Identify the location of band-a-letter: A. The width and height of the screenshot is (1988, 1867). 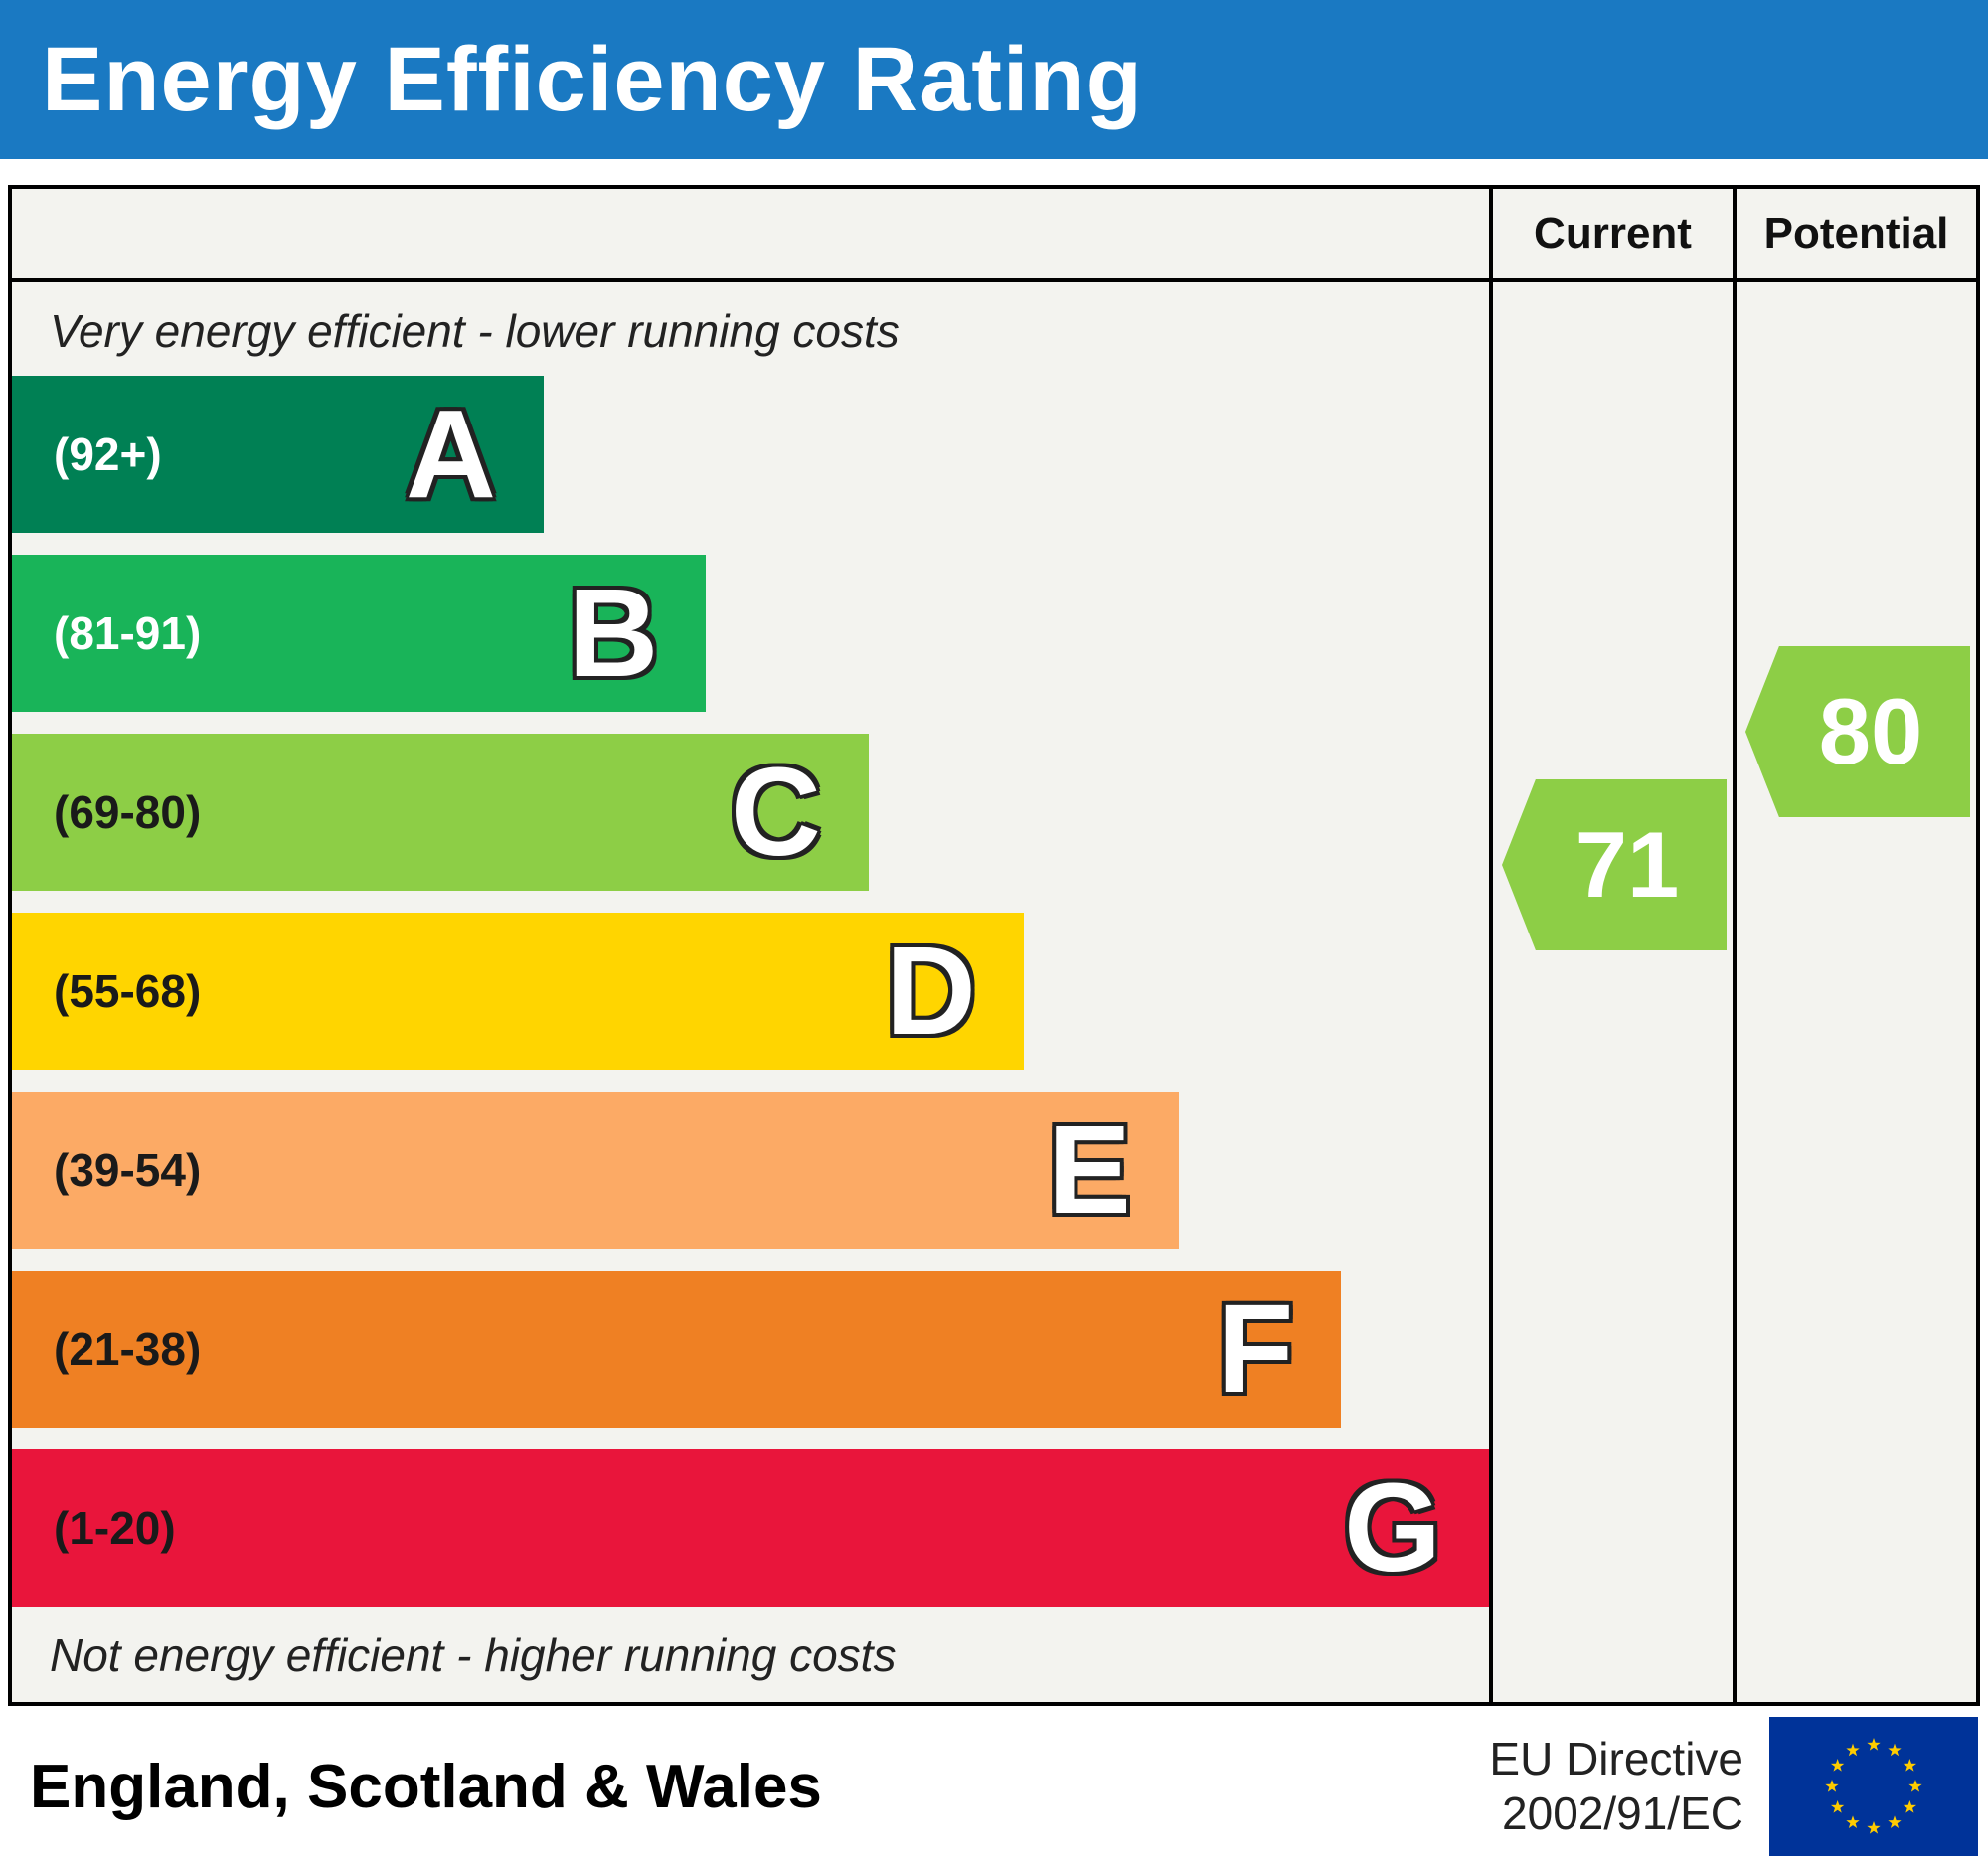
(450, 454).